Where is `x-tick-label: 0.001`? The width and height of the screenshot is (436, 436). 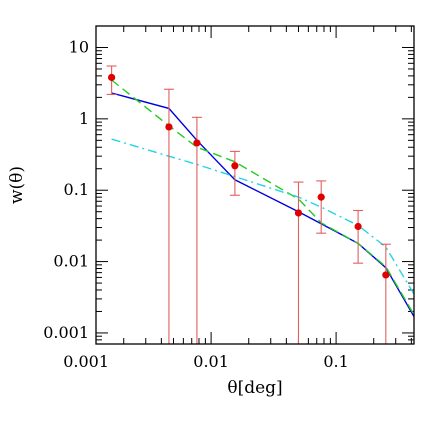
x-tick-label: 0.001 is located at coordinates (86, 361).